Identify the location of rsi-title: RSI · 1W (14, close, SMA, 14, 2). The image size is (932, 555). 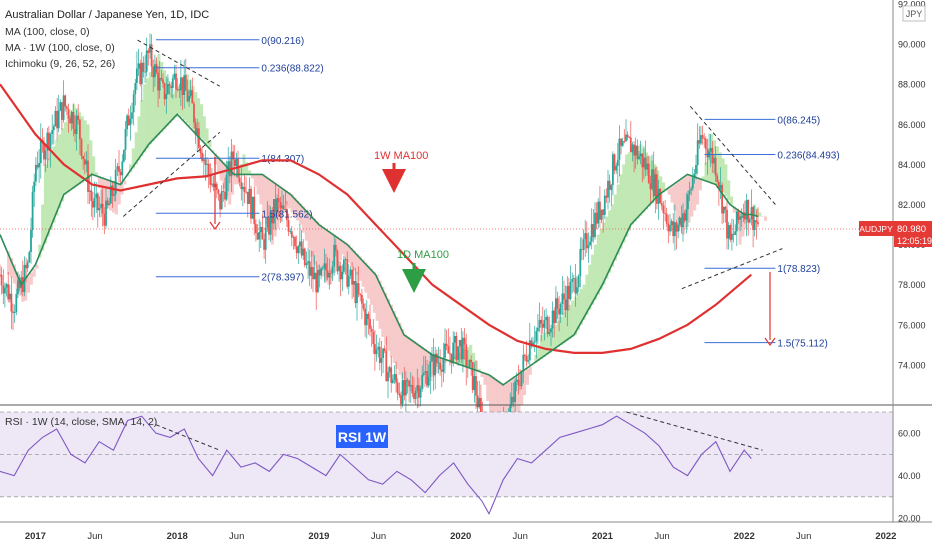
(81, 422).